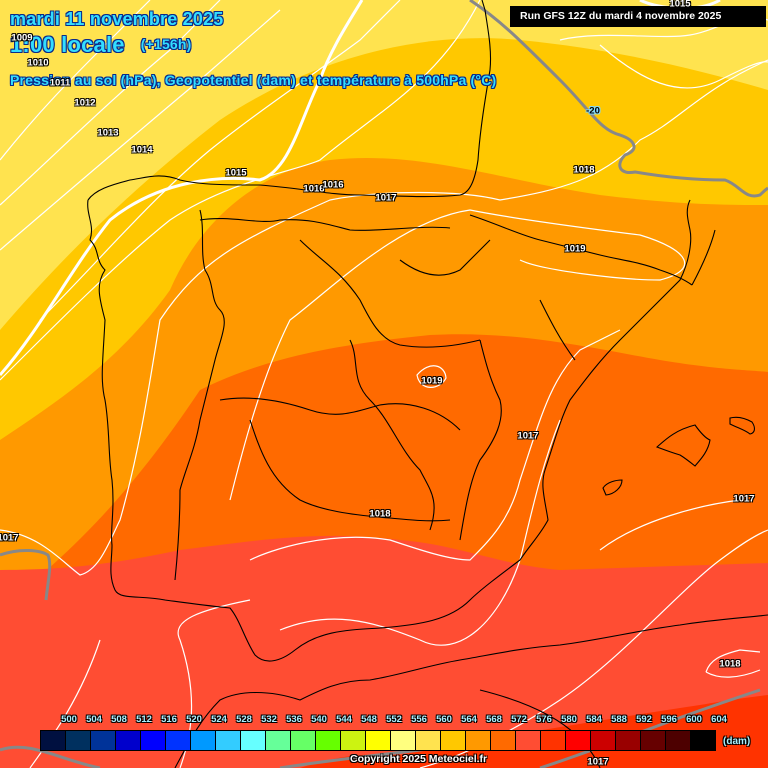  What do you see at coordinates (319, 719) in the screenshot?
I see `legend-tick: 540` at bounding box center [319, 719].